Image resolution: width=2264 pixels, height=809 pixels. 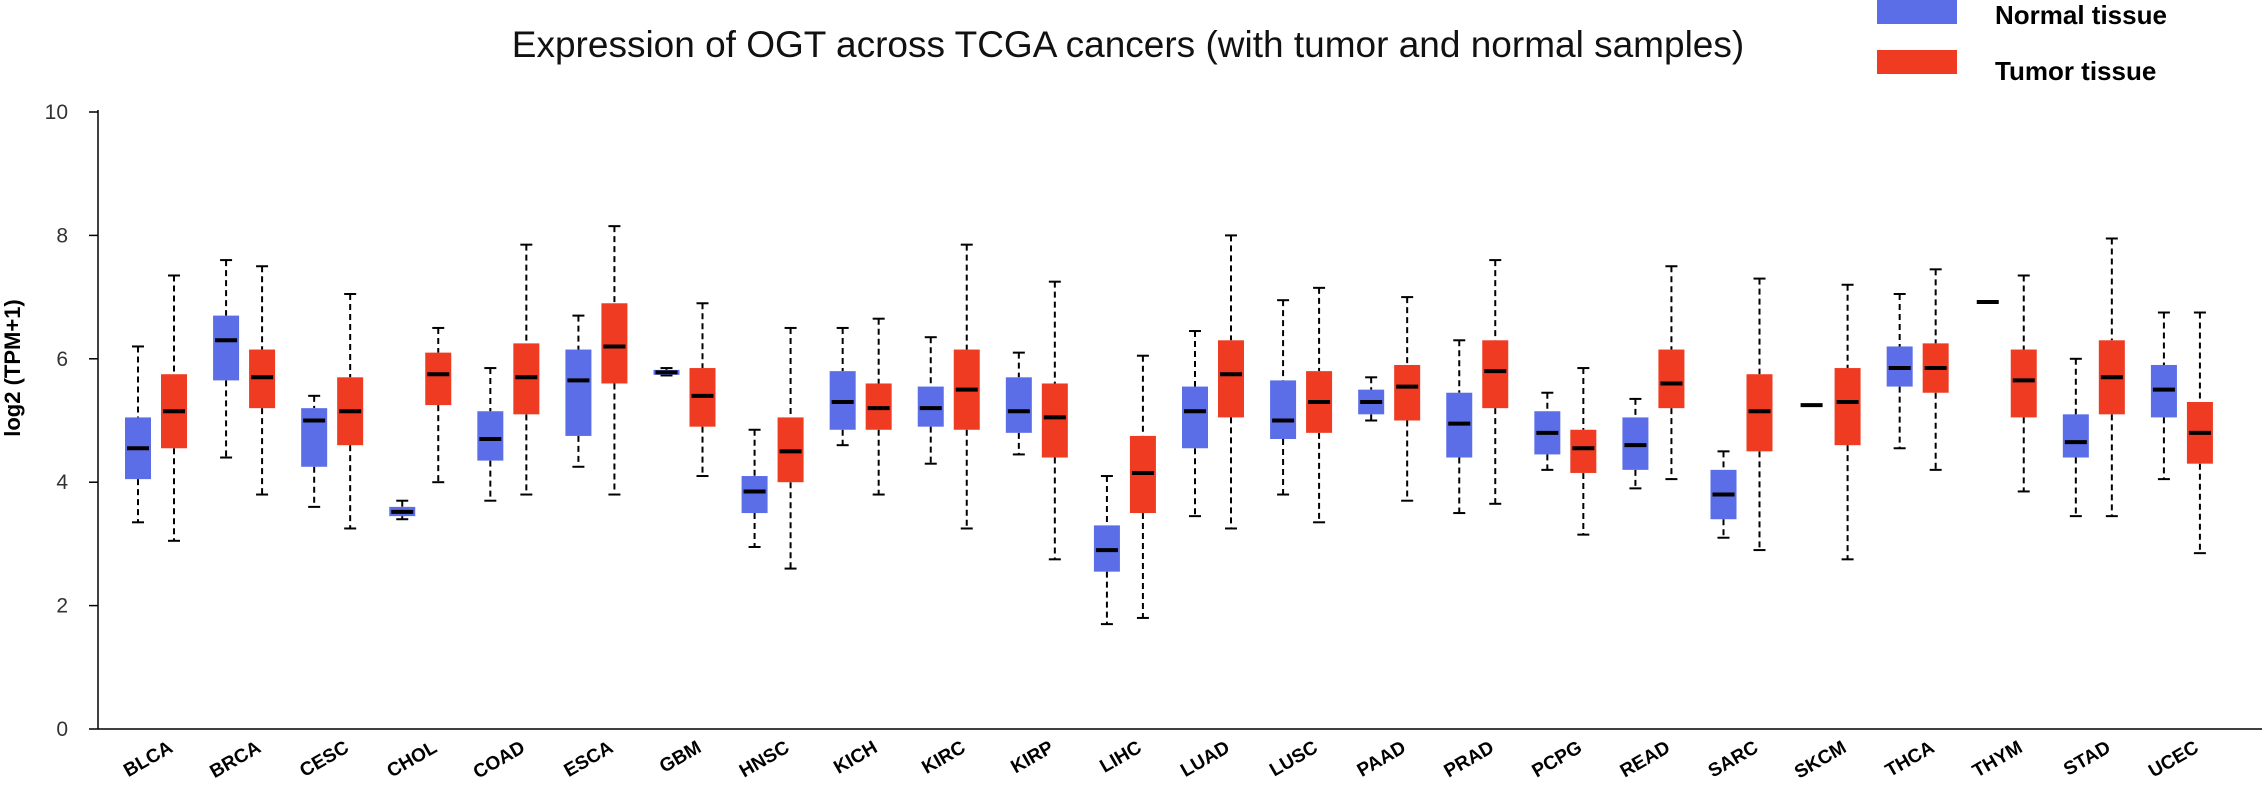 What do you see at coordinates (2087, 758) in the screenshot?
I see `x-tick-label: STAD` at bounding box center [2087, 758].